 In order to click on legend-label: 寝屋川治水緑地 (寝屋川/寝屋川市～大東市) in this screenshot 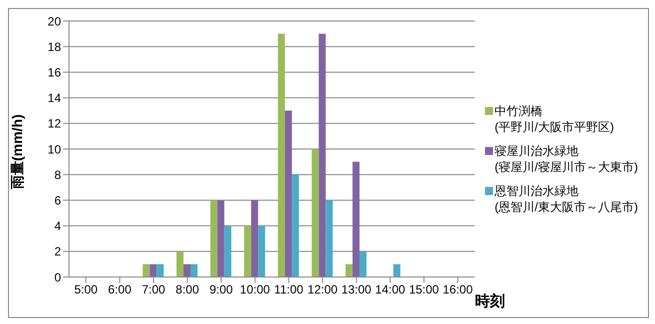, I will do `click(566, 159)`.